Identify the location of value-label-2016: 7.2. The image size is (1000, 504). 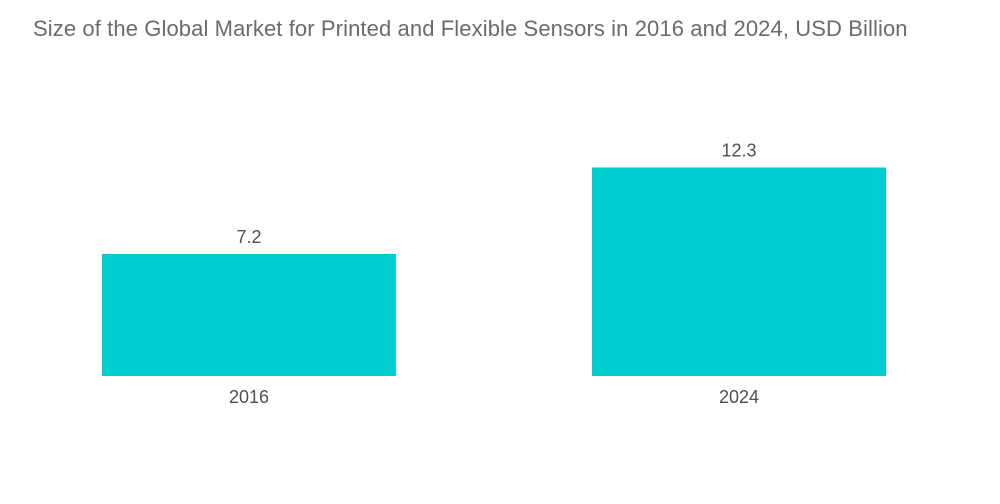
(248, 237).